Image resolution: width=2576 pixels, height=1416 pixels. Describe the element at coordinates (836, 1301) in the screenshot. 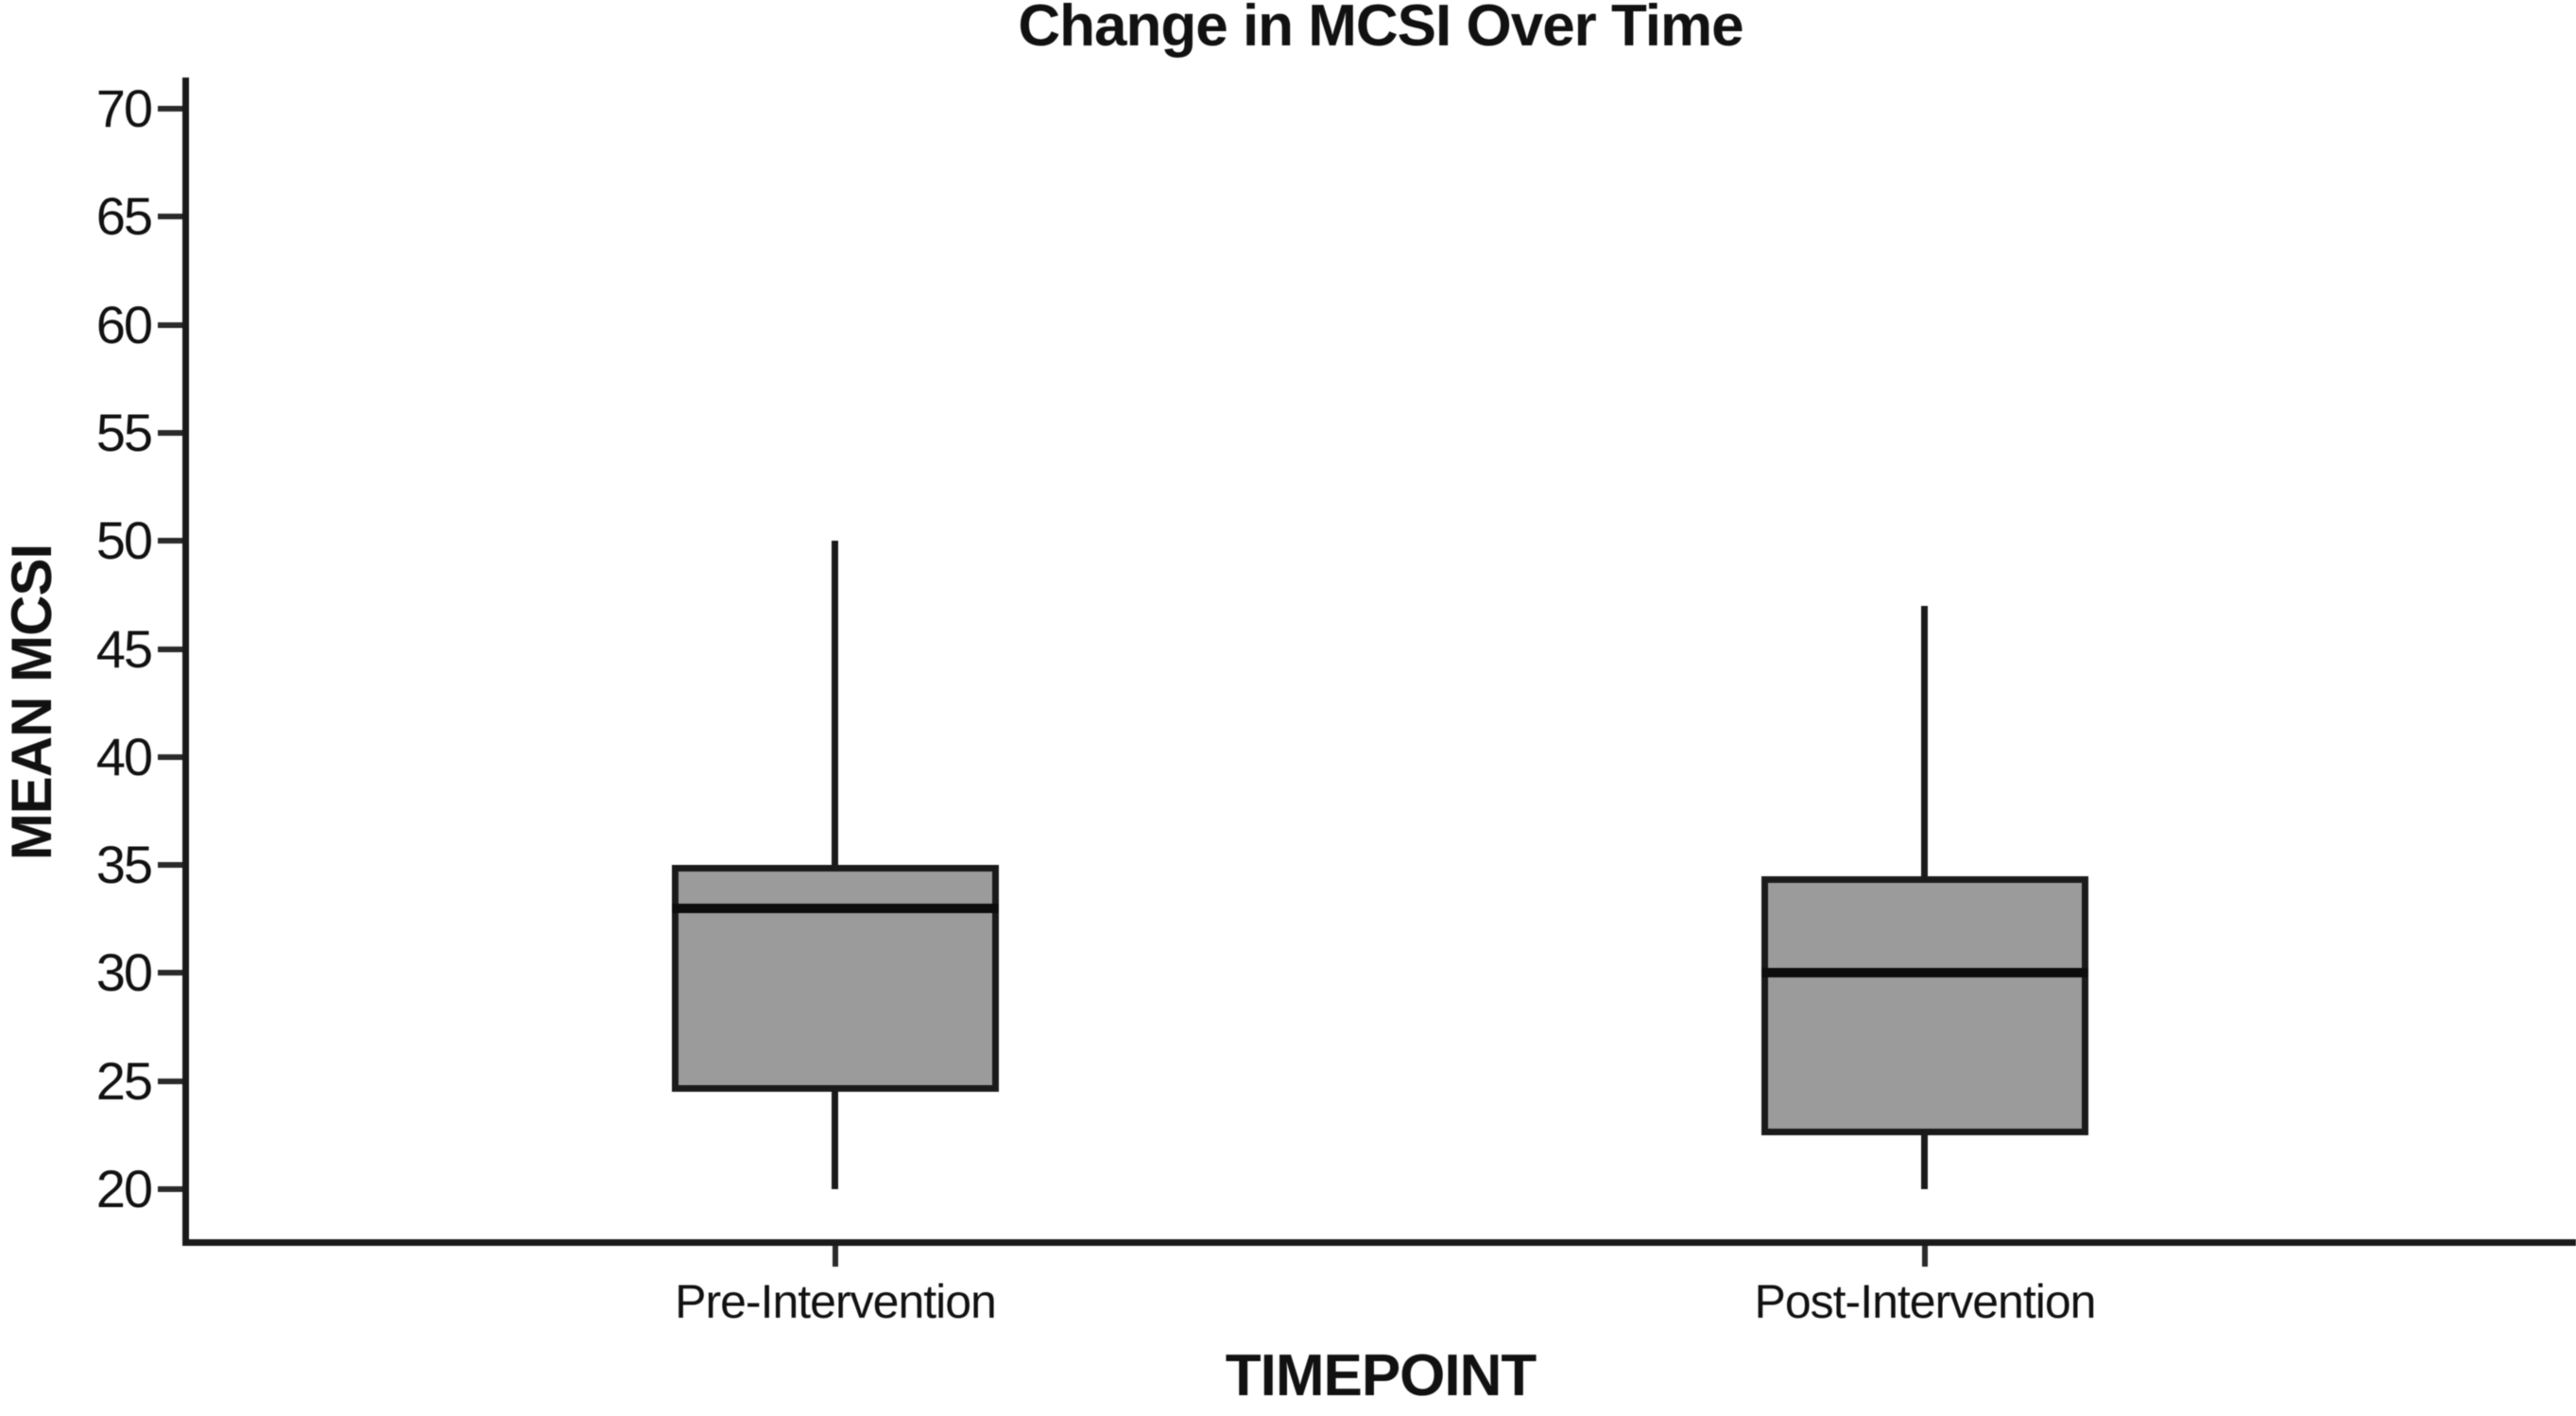

I see `x-category-label: Pre-Intervention` at that location.